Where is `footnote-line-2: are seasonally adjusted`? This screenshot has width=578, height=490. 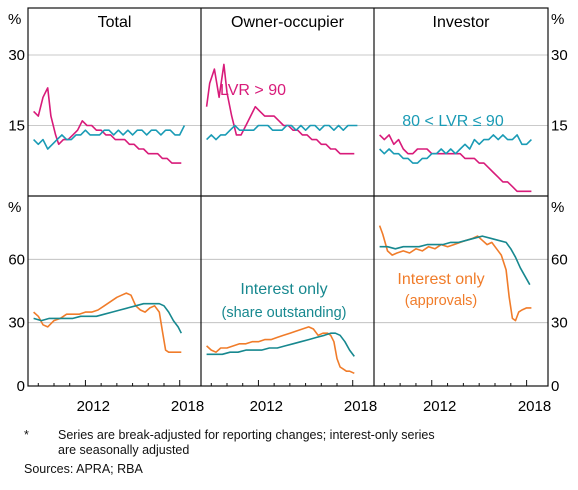
footnote-line-2: are seasonally adjusted is located at coordinates (124, 450).